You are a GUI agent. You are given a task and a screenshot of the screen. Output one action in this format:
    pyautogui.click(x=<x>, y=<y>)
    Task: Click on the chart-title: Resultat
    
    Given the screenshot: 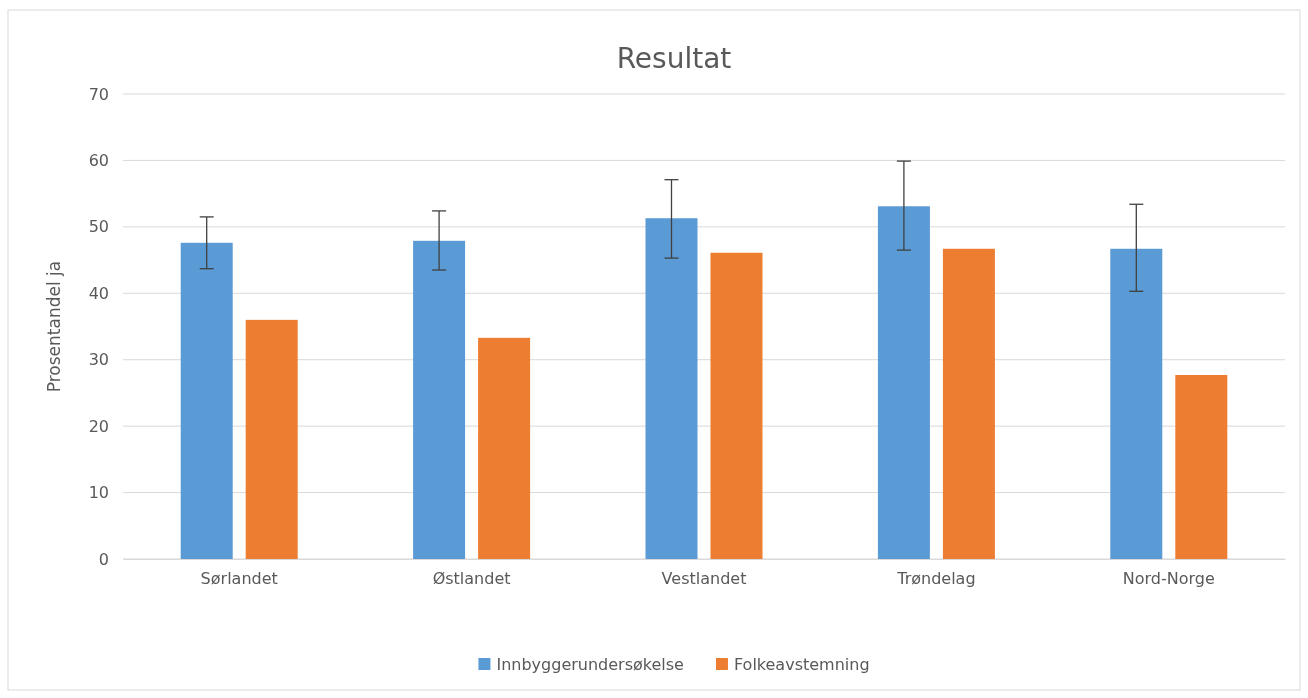 What is the action you would take?
    pyautogui.click(x=674, y=58)
    